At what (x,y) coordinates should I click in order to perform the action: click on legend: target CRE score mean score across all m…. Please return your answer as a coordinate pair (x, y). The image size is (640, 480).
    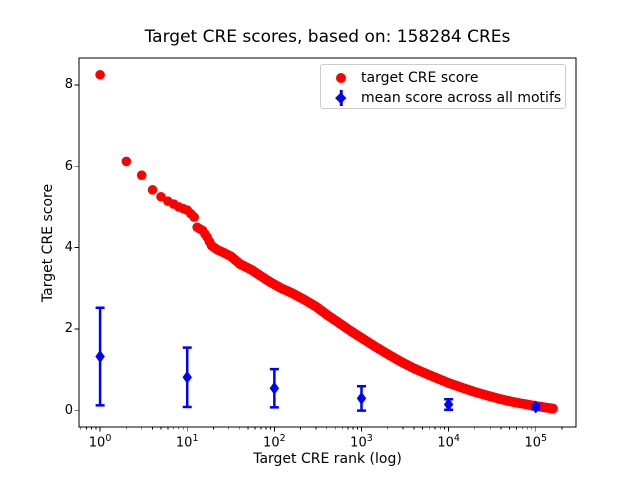
    Looking at the image, I should click on (443, 86).